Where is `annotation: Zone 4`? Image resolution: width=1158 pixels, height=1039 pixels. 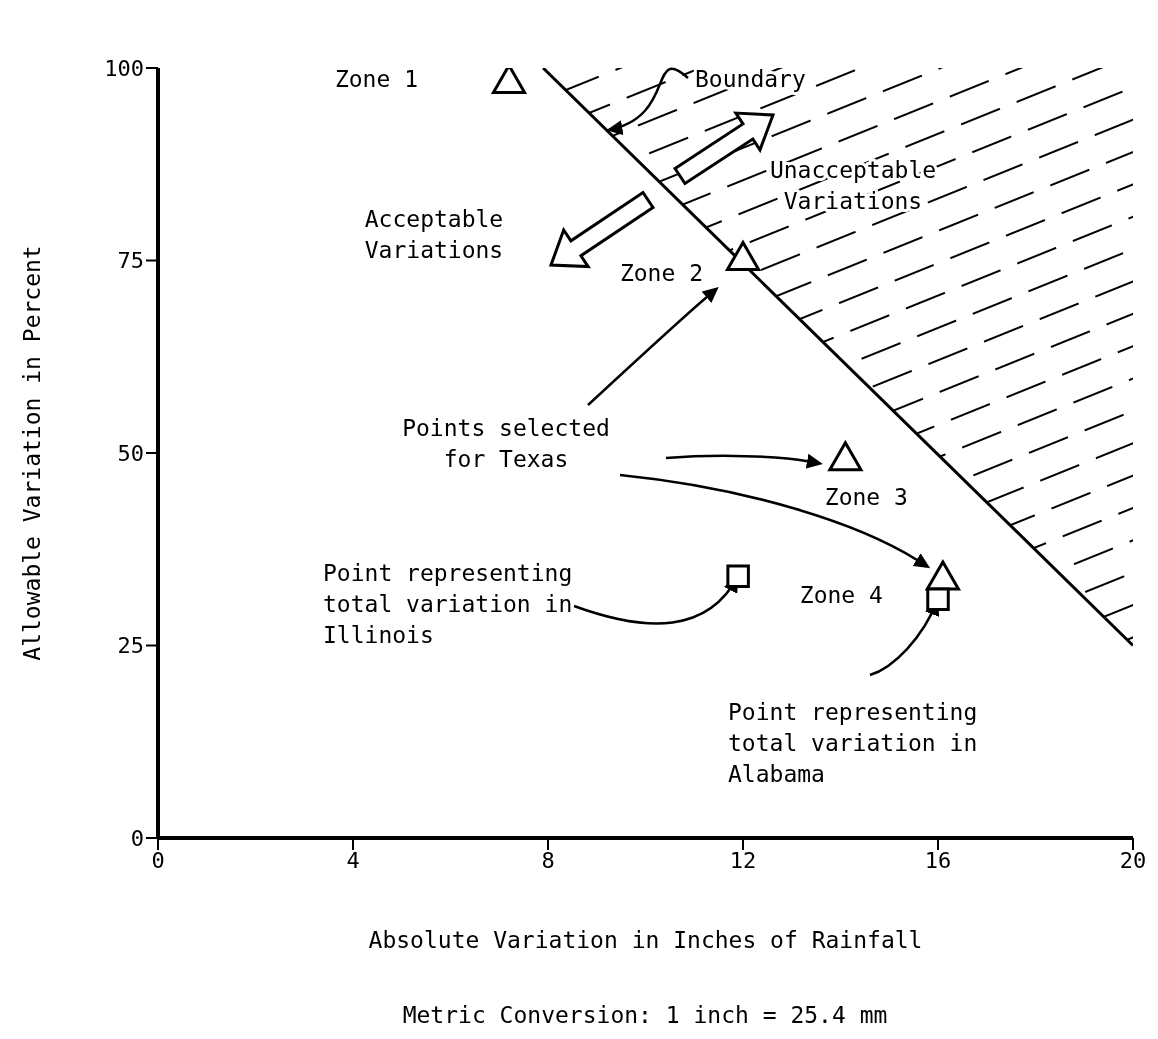
annotation: Zone 4 is located at coordinates (841, 595).